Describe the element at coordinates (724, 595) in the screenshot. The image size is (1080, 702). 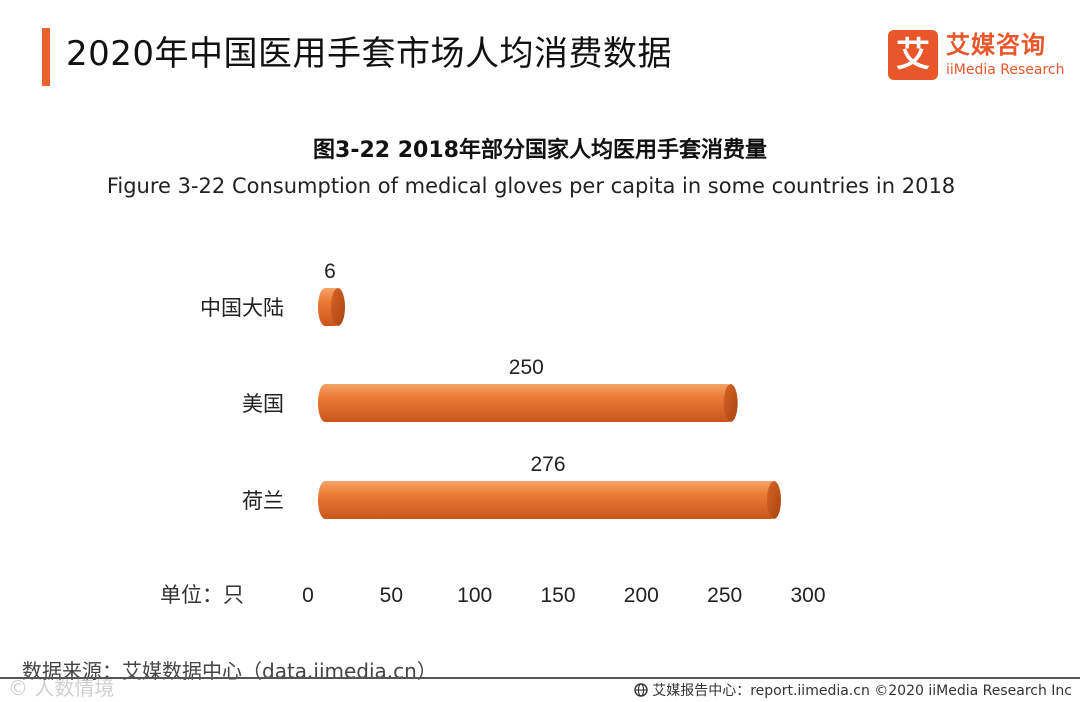
I see `x-tick-label: 250` at that location.